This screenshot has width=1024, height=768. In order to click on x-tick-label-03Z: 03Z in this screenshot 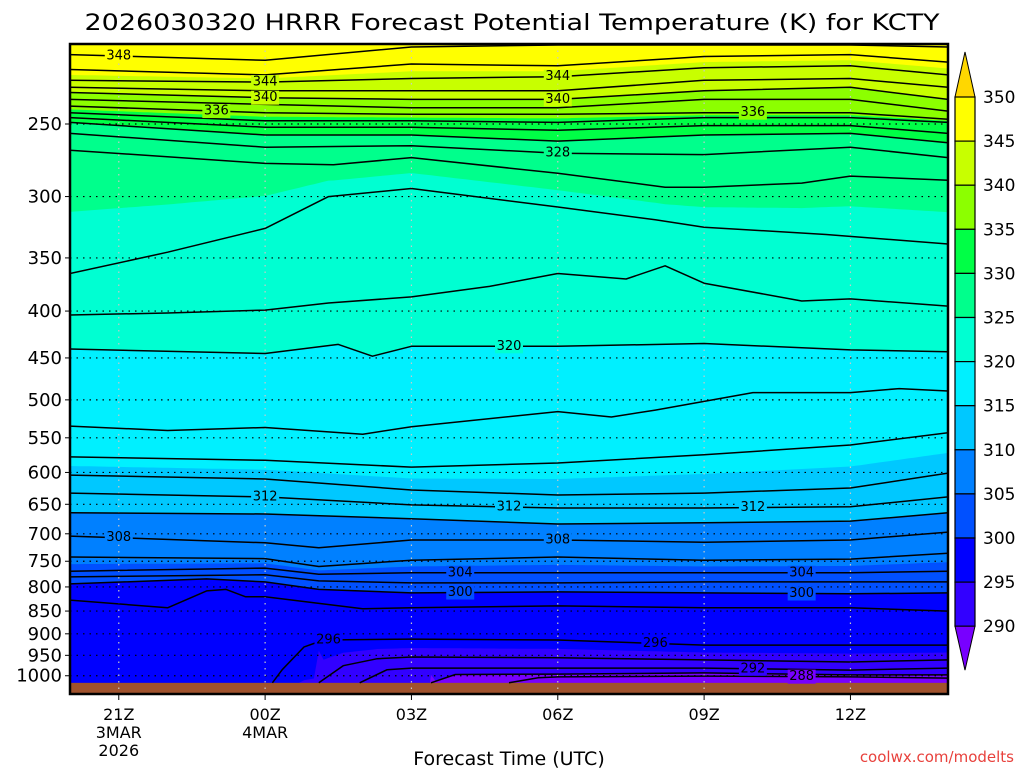, I will do `click(411, 714)`.